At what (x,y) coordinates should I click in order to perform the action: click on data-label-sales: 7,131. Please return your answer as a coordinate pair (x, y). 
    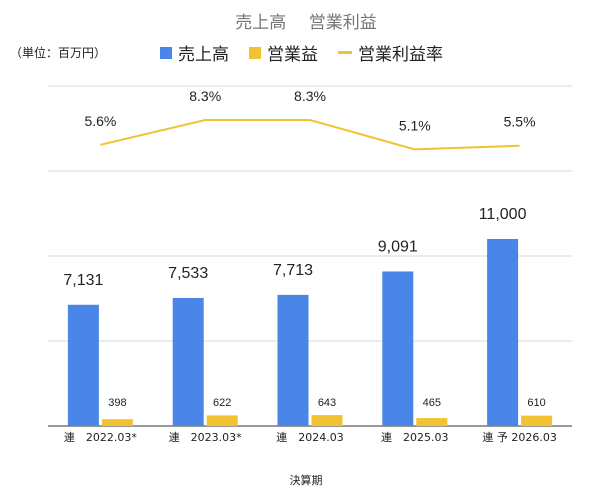
    Looking at the image, I should click on (83, 280).